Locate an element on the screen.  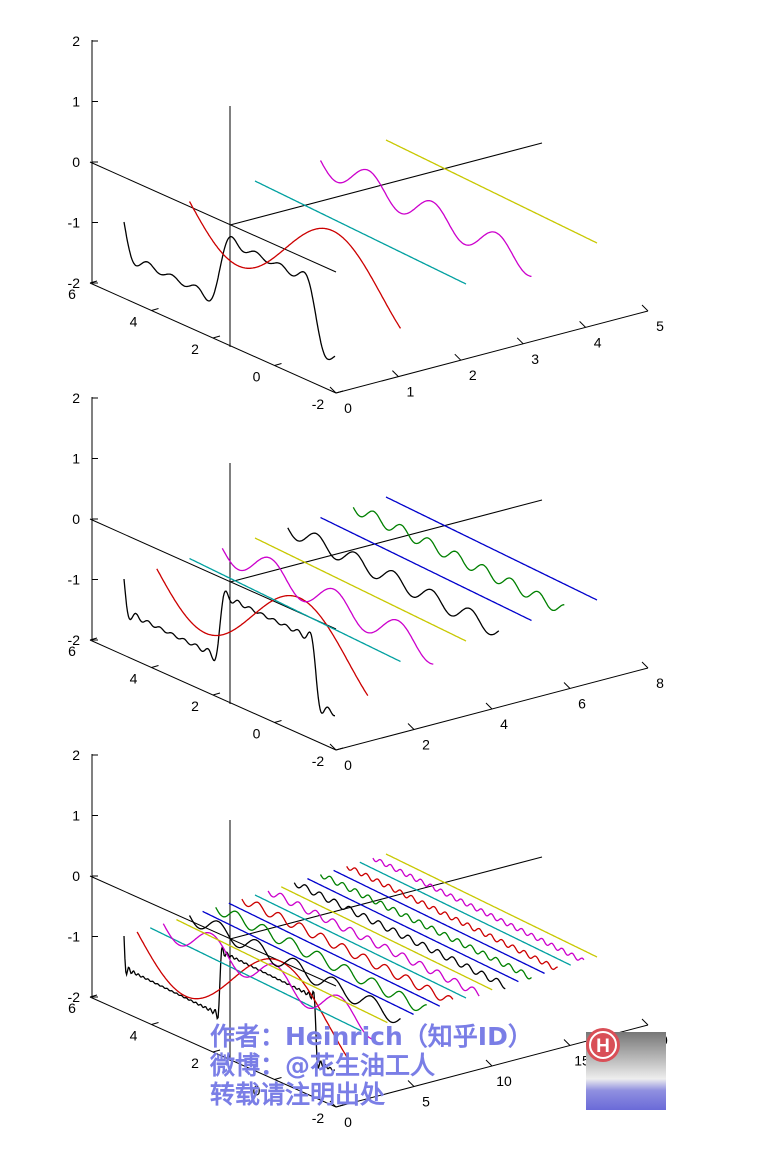
watermark-weibo: 微博：@花生油工人 is located at coordinates (323, 1065).